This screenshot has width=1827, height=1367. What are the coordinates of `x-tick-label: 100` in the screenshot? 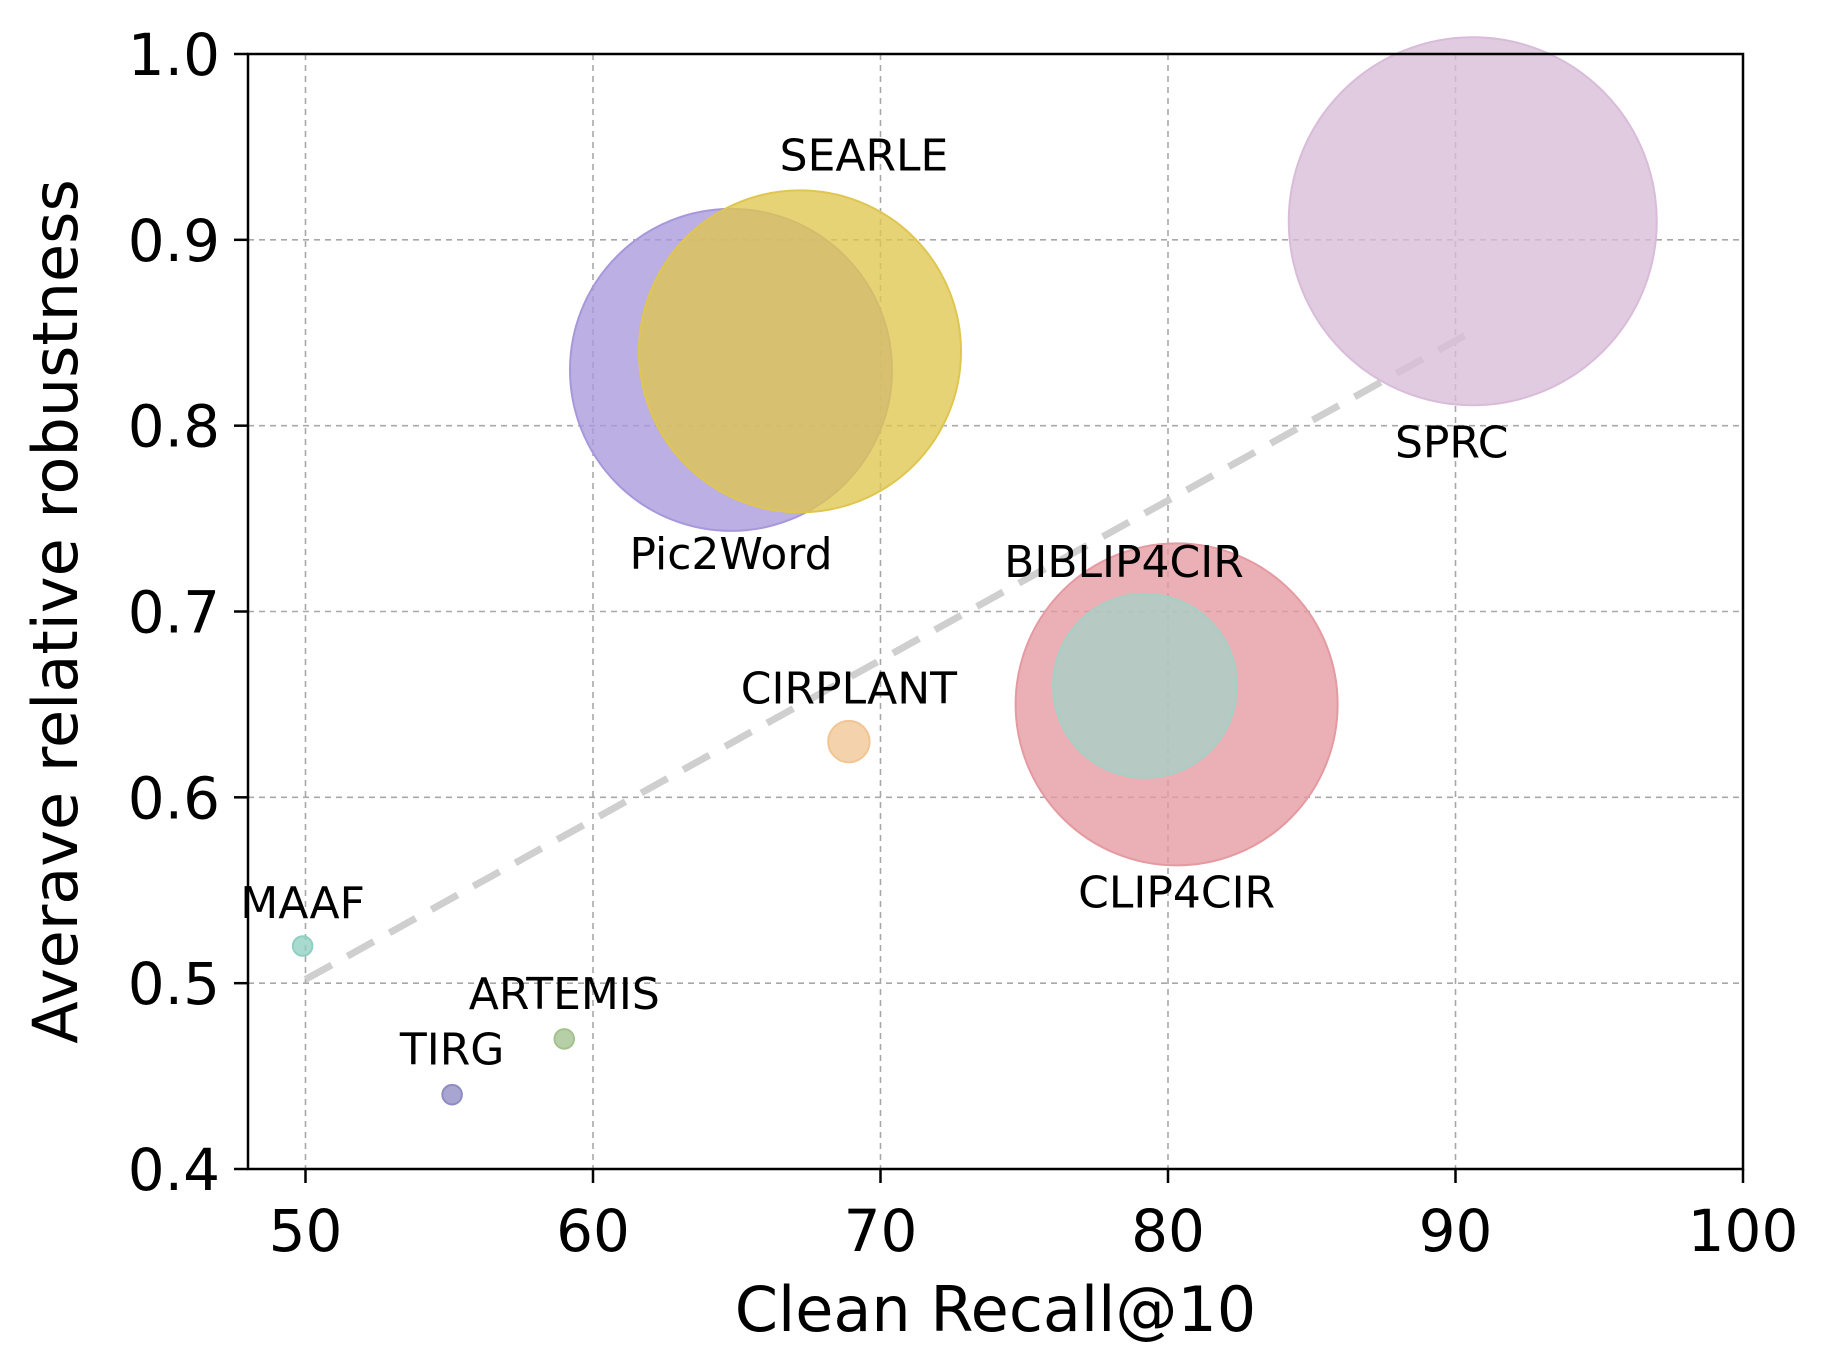 It's located at (1743, 1231).